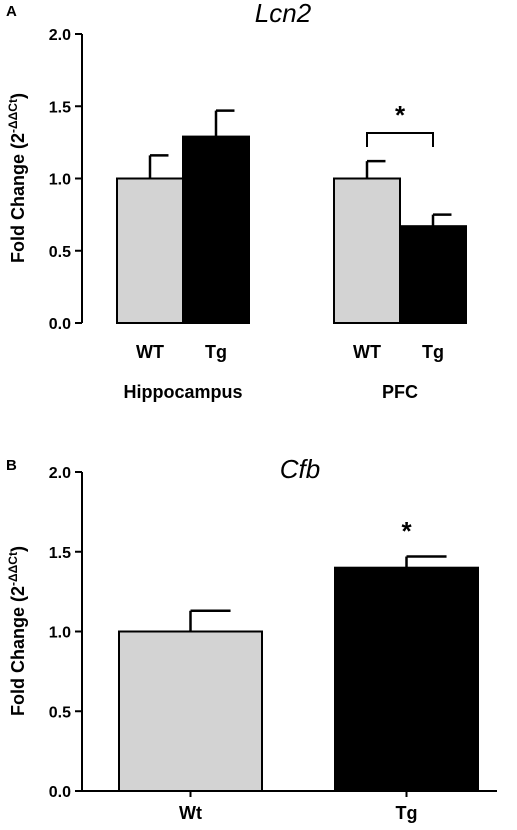  I want to click on panel-b-y-axis: 0.0 0.5 1.0 1.5 2.0, so click(66, 633).